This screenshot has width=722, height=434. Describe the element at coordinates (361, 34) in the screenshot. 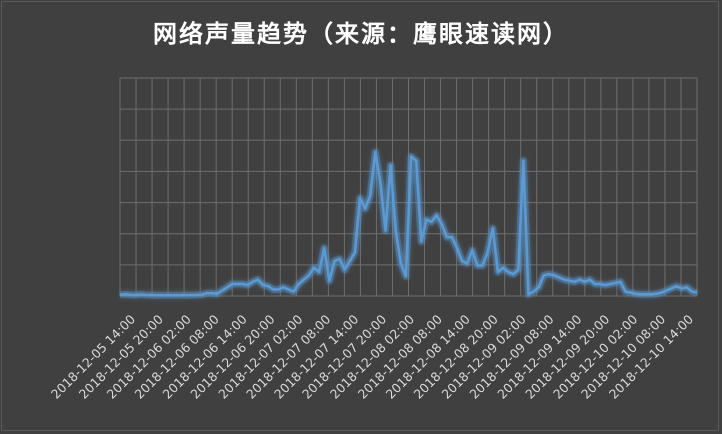

I see `chart-title: 网络声量趋势（来源：鹰眼速读网）` at that location.